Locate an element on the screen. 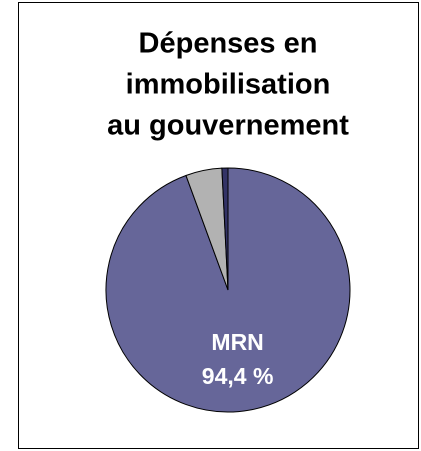  slice-value-label: 94,4 % is located at coordinates (238, 376).